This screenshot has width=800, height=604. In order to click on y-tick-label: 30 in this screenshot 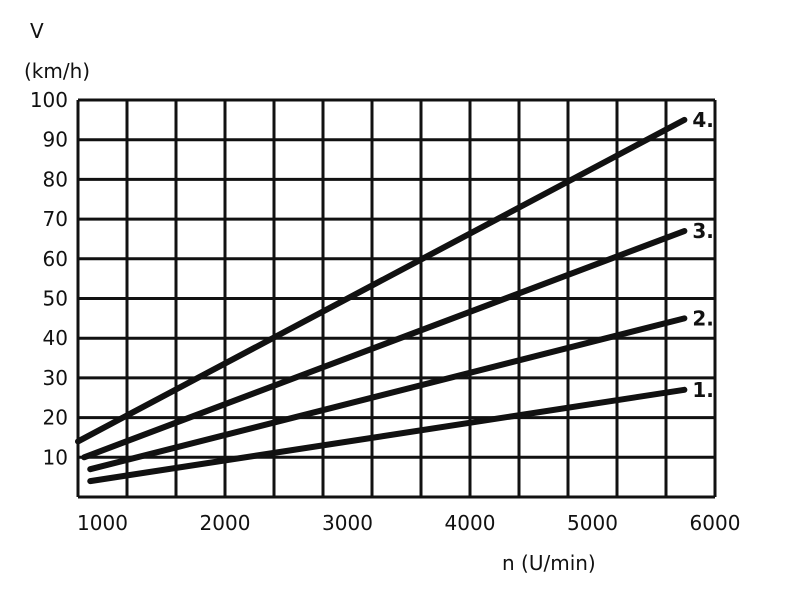, I will do `click(55, 378)`.